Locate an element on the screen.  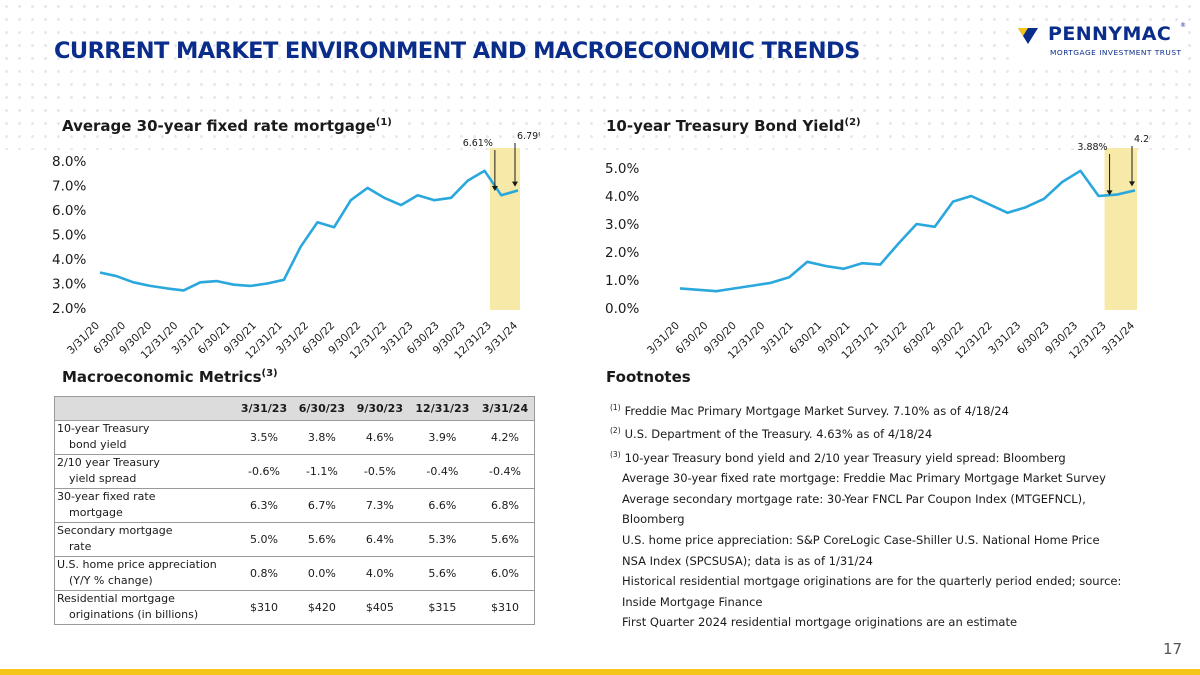
table-cell: 0.0% is located at coordinates (321, 573).